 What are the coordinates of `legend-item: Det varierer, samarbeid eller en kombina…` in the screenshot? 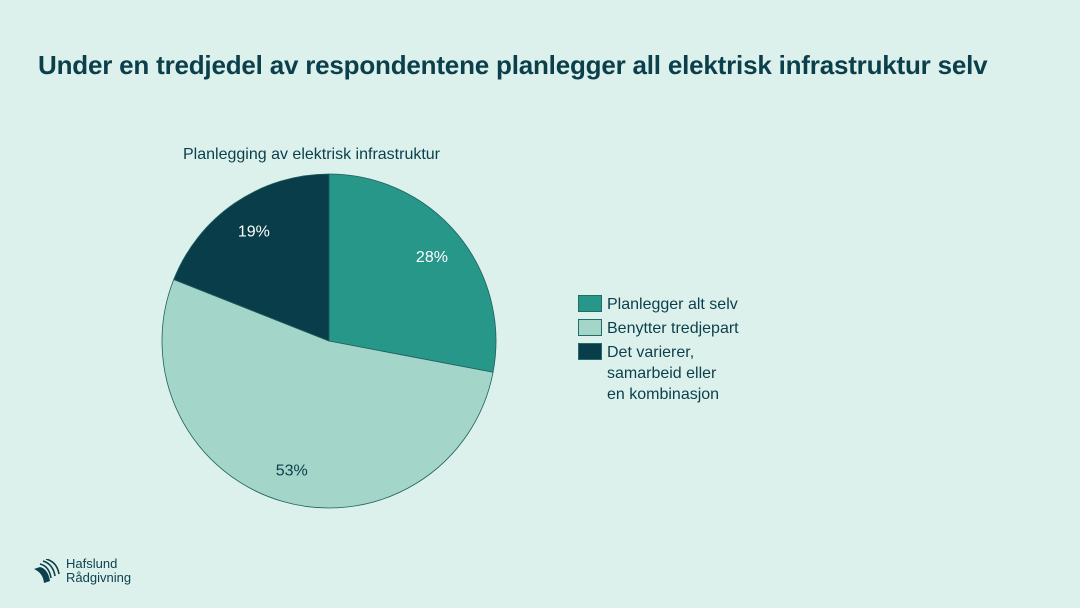 It's located at (658, 373).